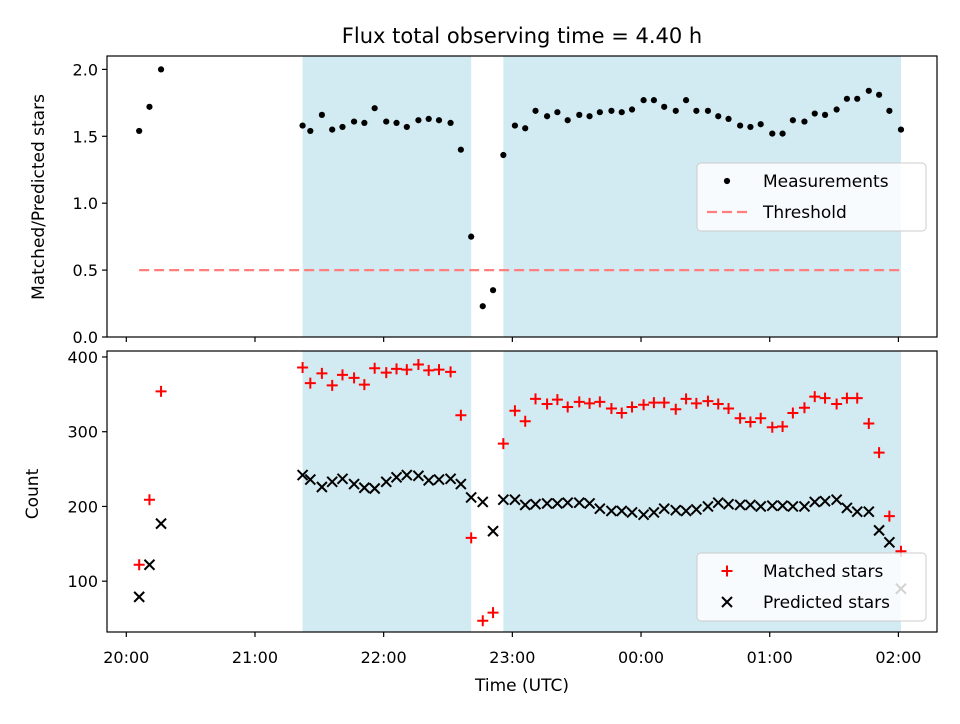 The width and height of the screenshot is (960, 724). What do you see at coordinates (521, 686) in the screenshot?
I see `x-axis-label: Time (UTC)` at bounding box center [521, 686].